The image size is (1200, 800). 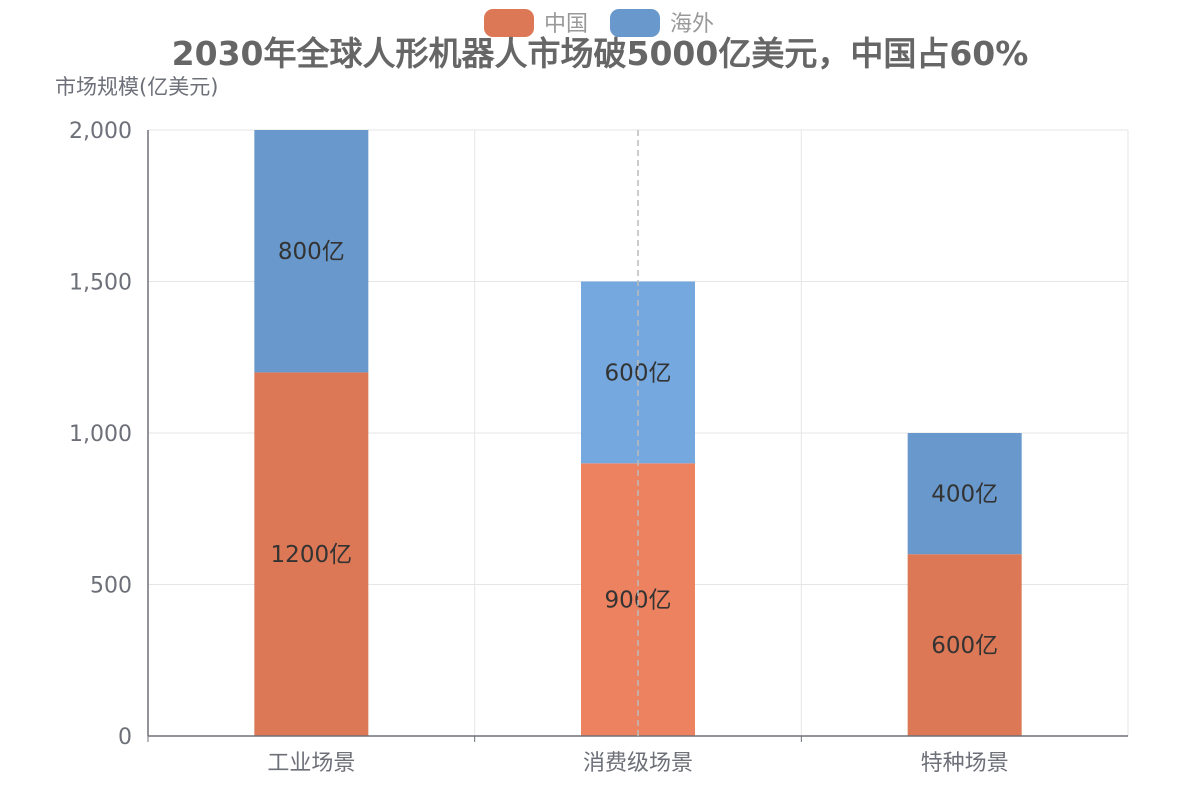 I want to click on bar-value-label: 400亿, so click(x=964, y=495).